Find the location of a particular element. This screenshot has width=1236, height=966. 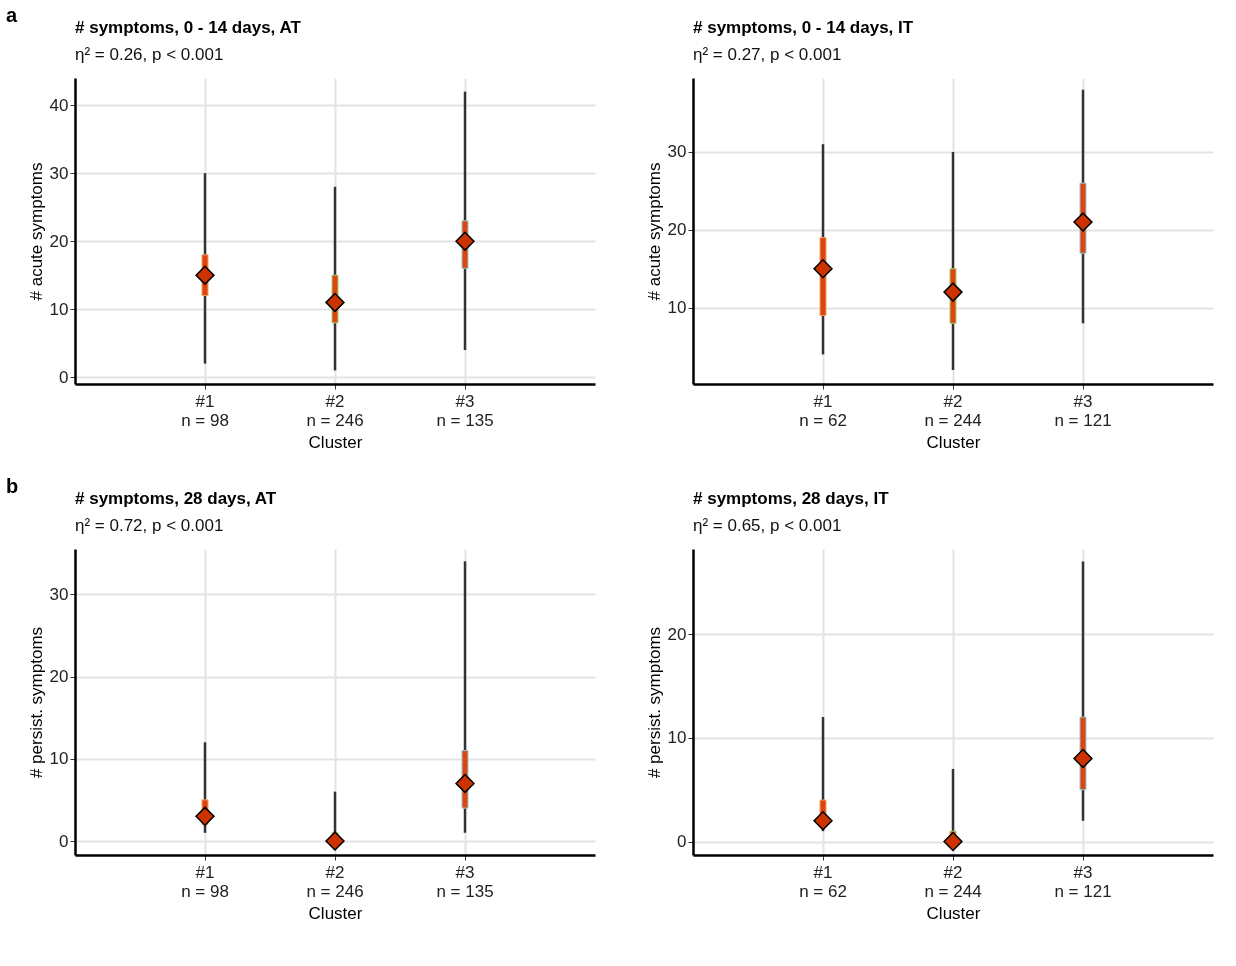

chart-title: # symptoms, 0 - 14 days, IT is located at coordinates (803, 27).